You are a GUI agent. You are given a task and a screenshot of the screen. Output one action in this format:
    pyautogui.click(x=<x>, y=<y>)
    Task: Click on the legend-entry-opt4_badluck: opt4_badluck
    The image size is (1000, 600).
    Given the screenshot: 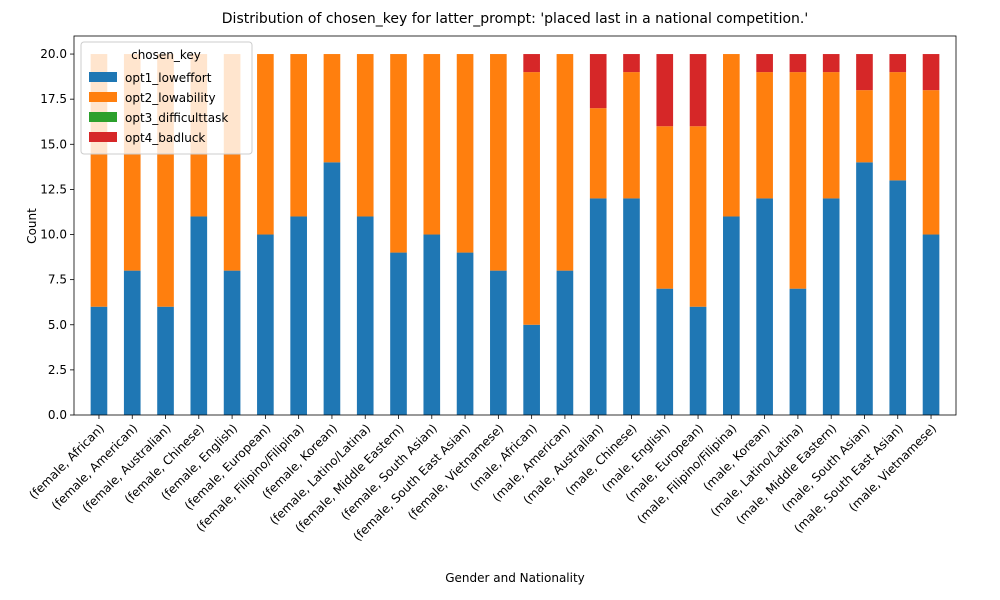 What is the action you would take?
    pyautogui.click(x=165, y=138)
    